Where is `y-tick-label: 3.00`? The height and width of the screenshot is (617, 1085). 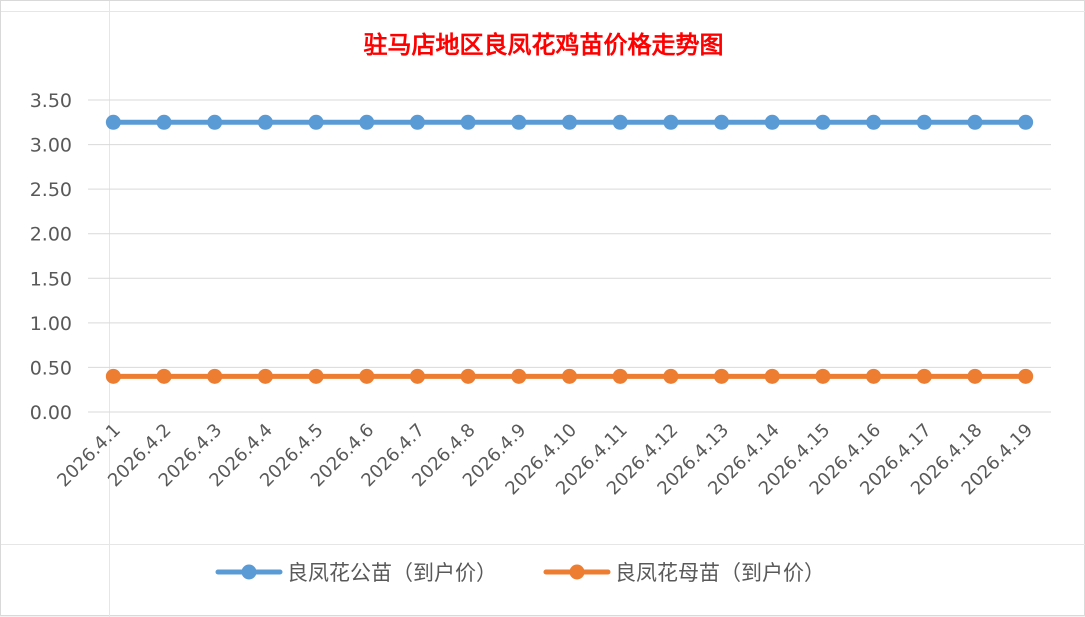 y-tick-label: 3.00 is located at coordinates (51, 146).